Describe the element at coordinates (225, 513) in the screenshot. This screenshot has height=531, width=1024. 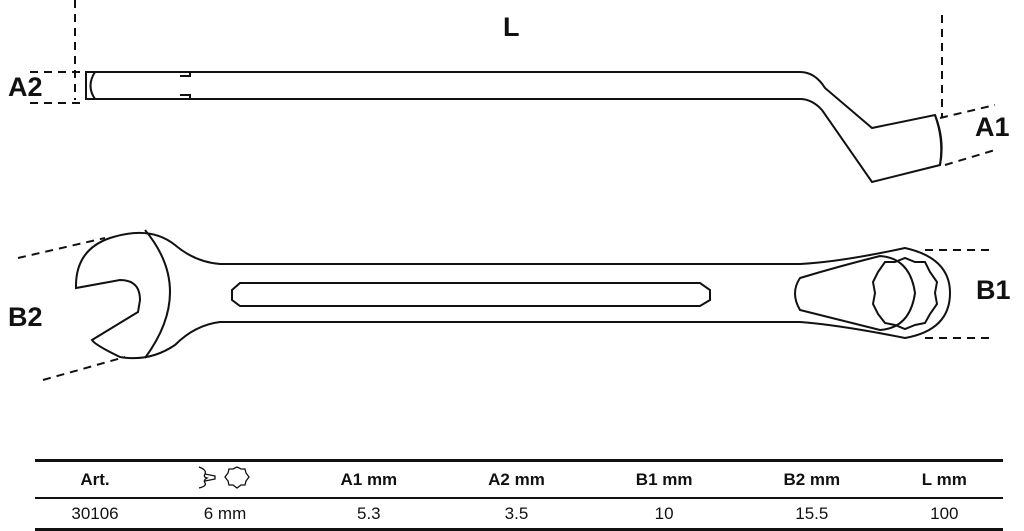
I see `cell-size: 6 mm` at that location.